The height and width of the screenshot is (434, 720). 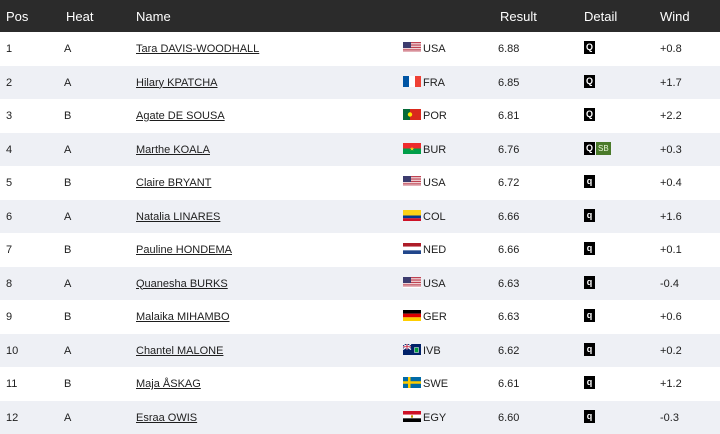 I want to click on wind-cell: -0.3, so click(x=669, y=418).